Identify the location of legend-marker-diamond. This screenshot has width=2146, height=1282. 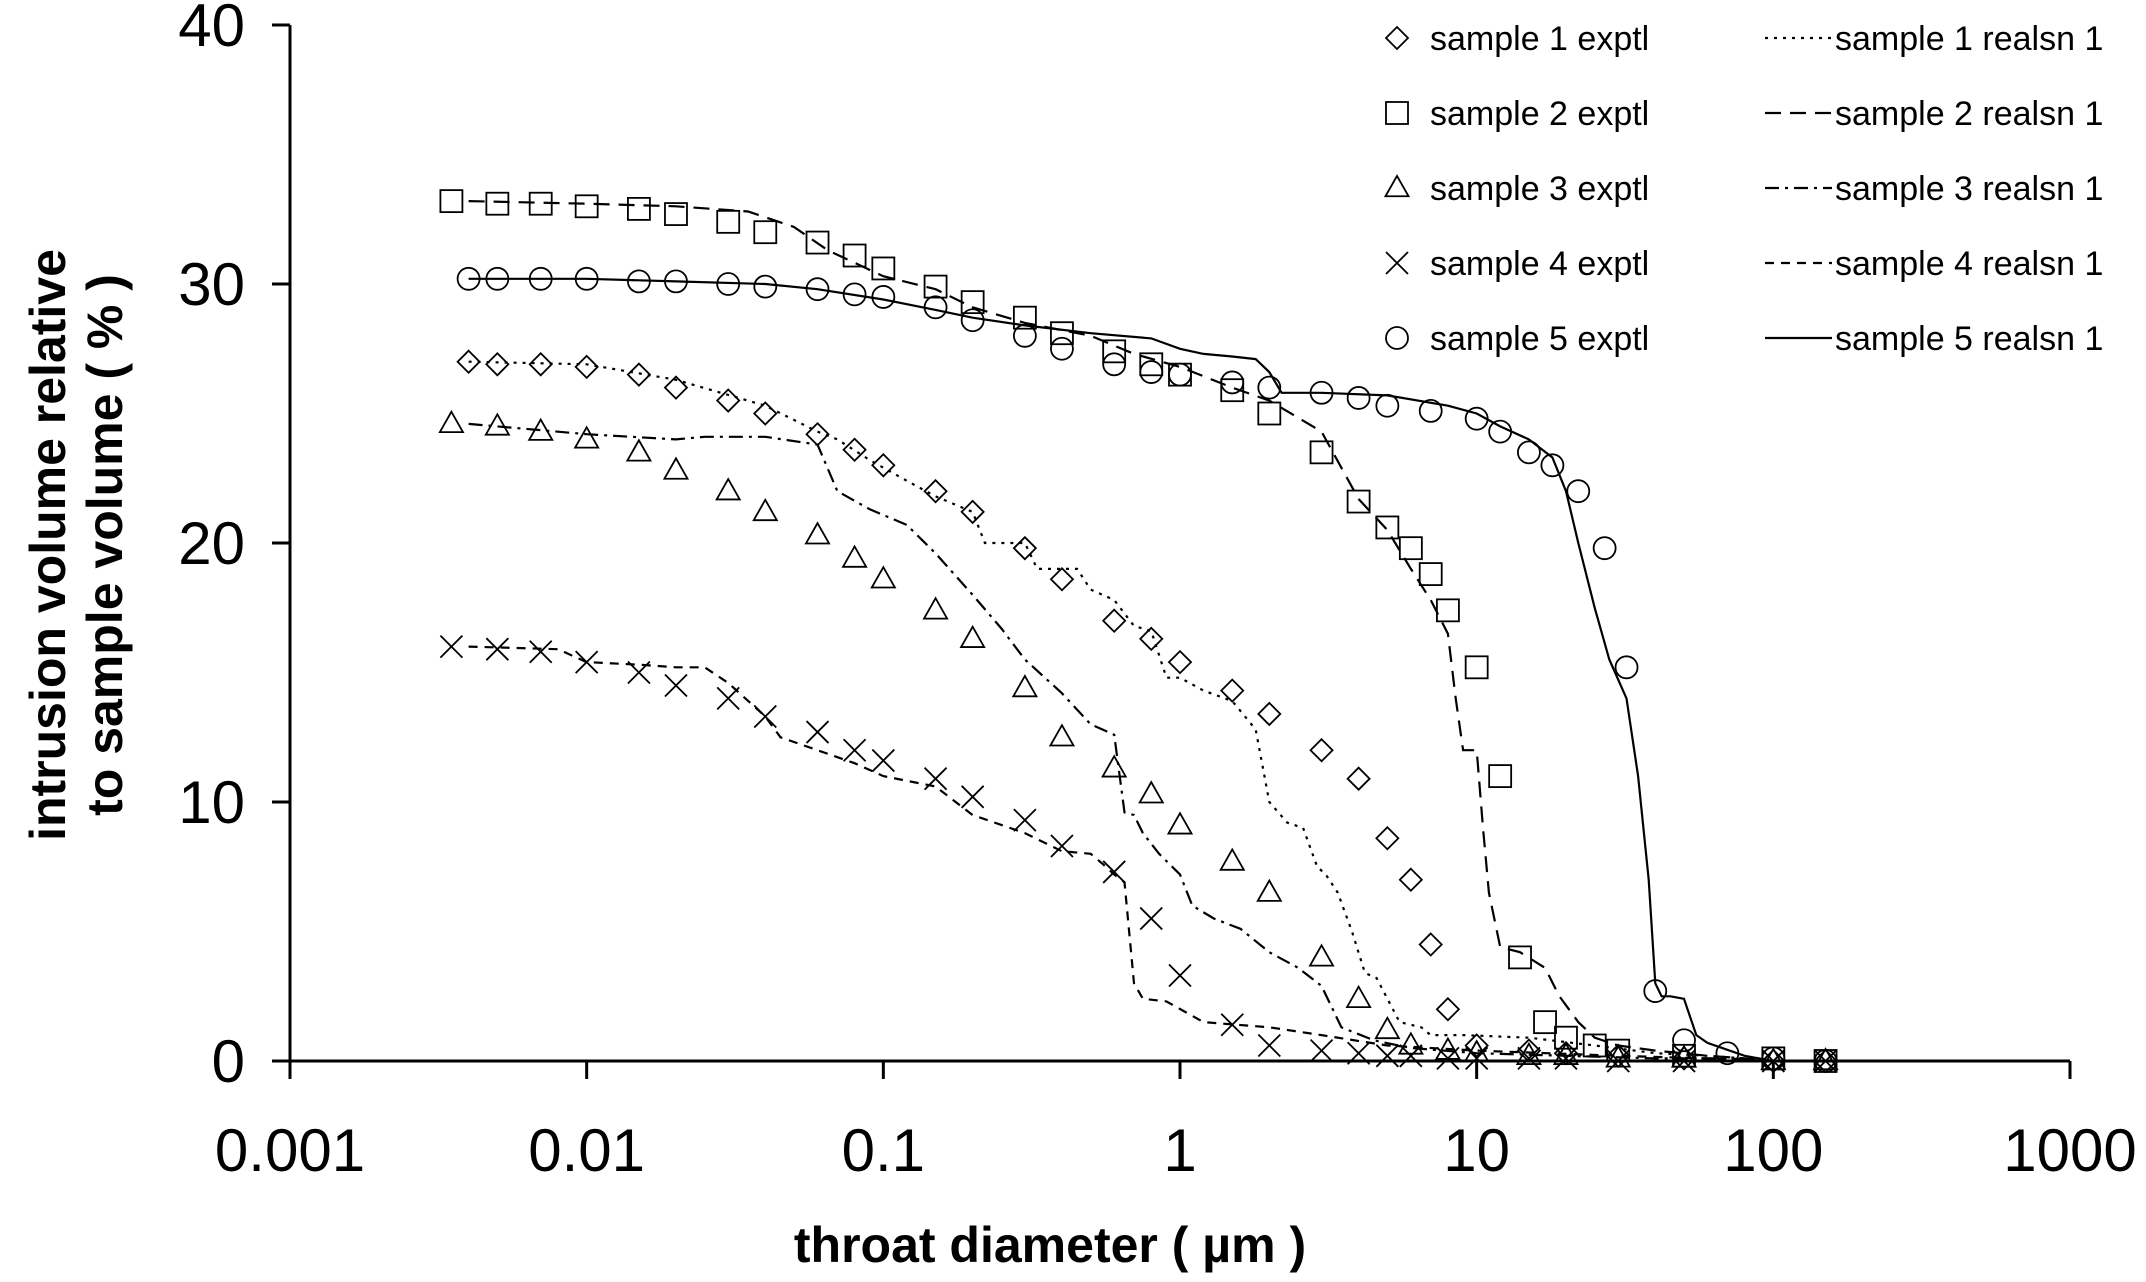
(1397, 38).